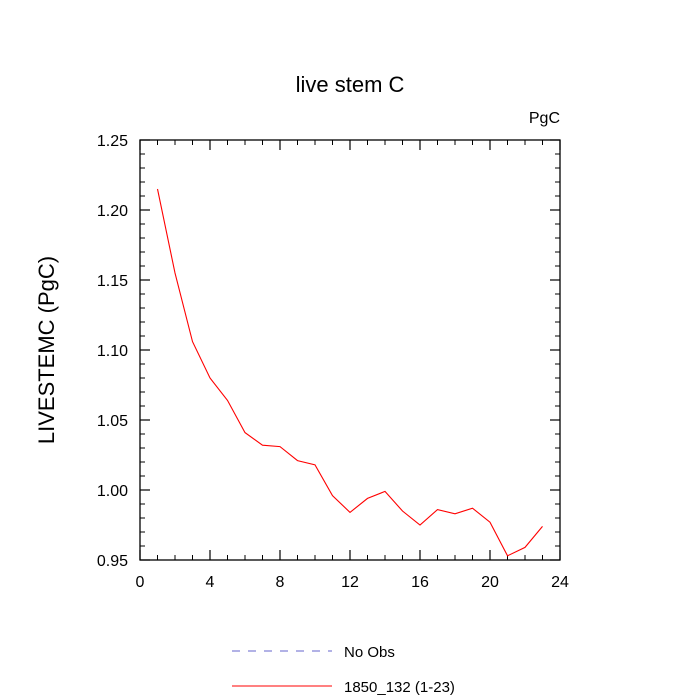  Describe the element at coordinates (112, 421) in the screenshot. I see `y-tick-label: 1.05` at that location.